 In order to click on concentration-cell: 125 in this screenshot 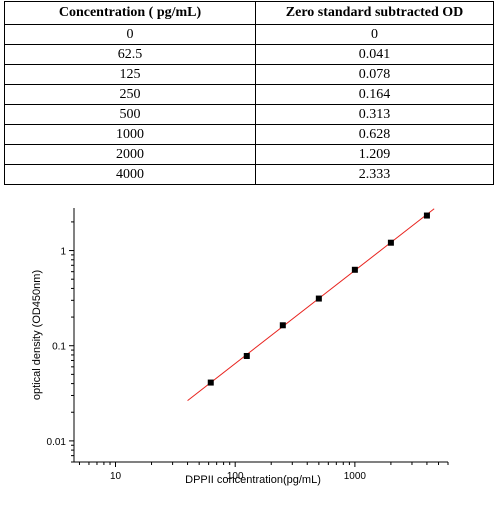, I will do `click(130, 74)`.